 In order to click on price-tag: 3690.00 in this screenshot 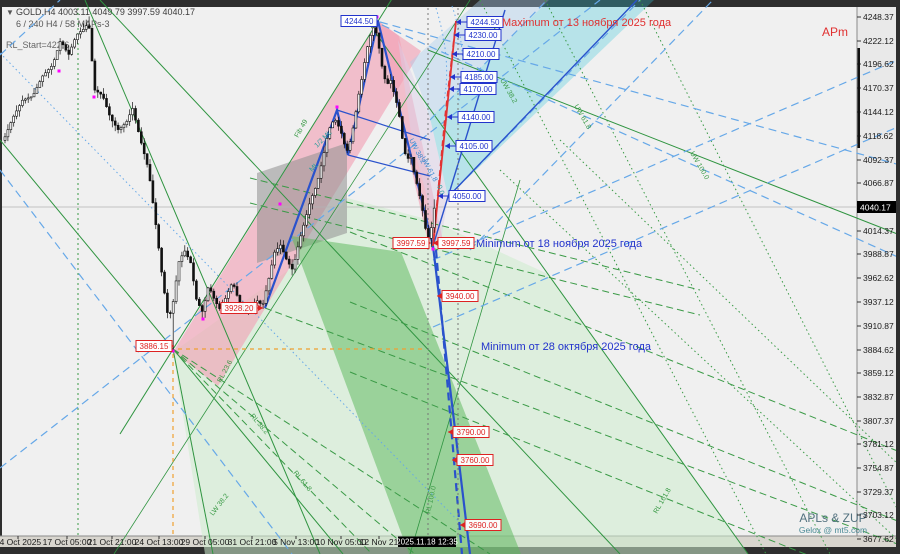, I will do `click(481, 525)`.